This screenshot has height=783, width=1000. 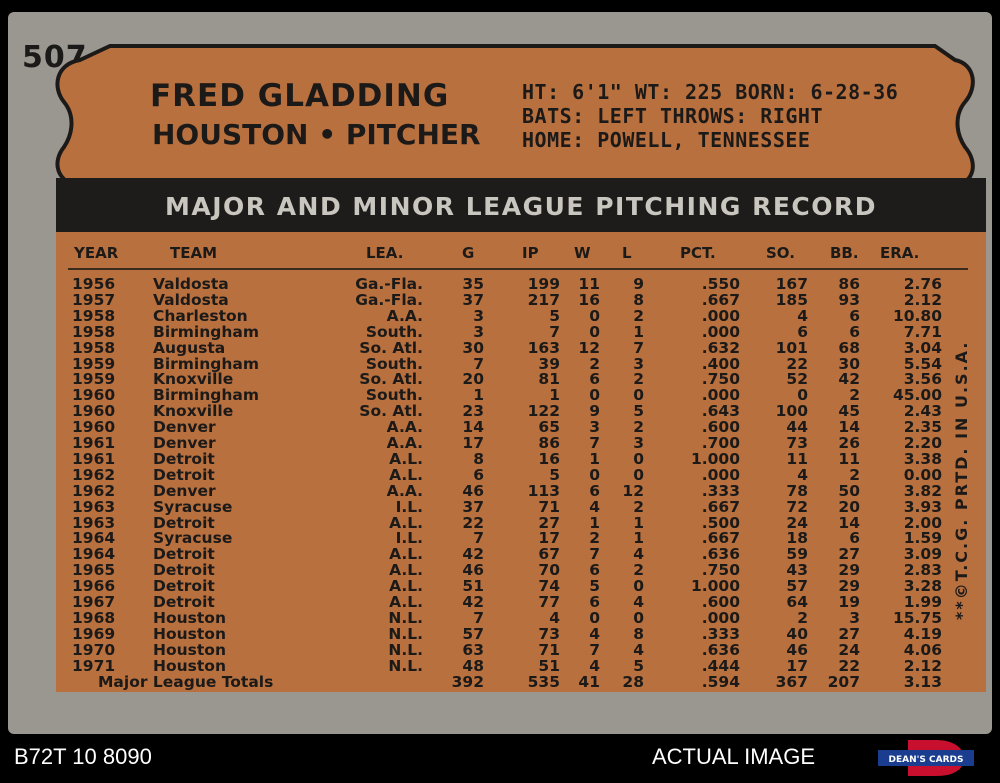 I want to click on table-cell: 217, so click(x=543, y=299).